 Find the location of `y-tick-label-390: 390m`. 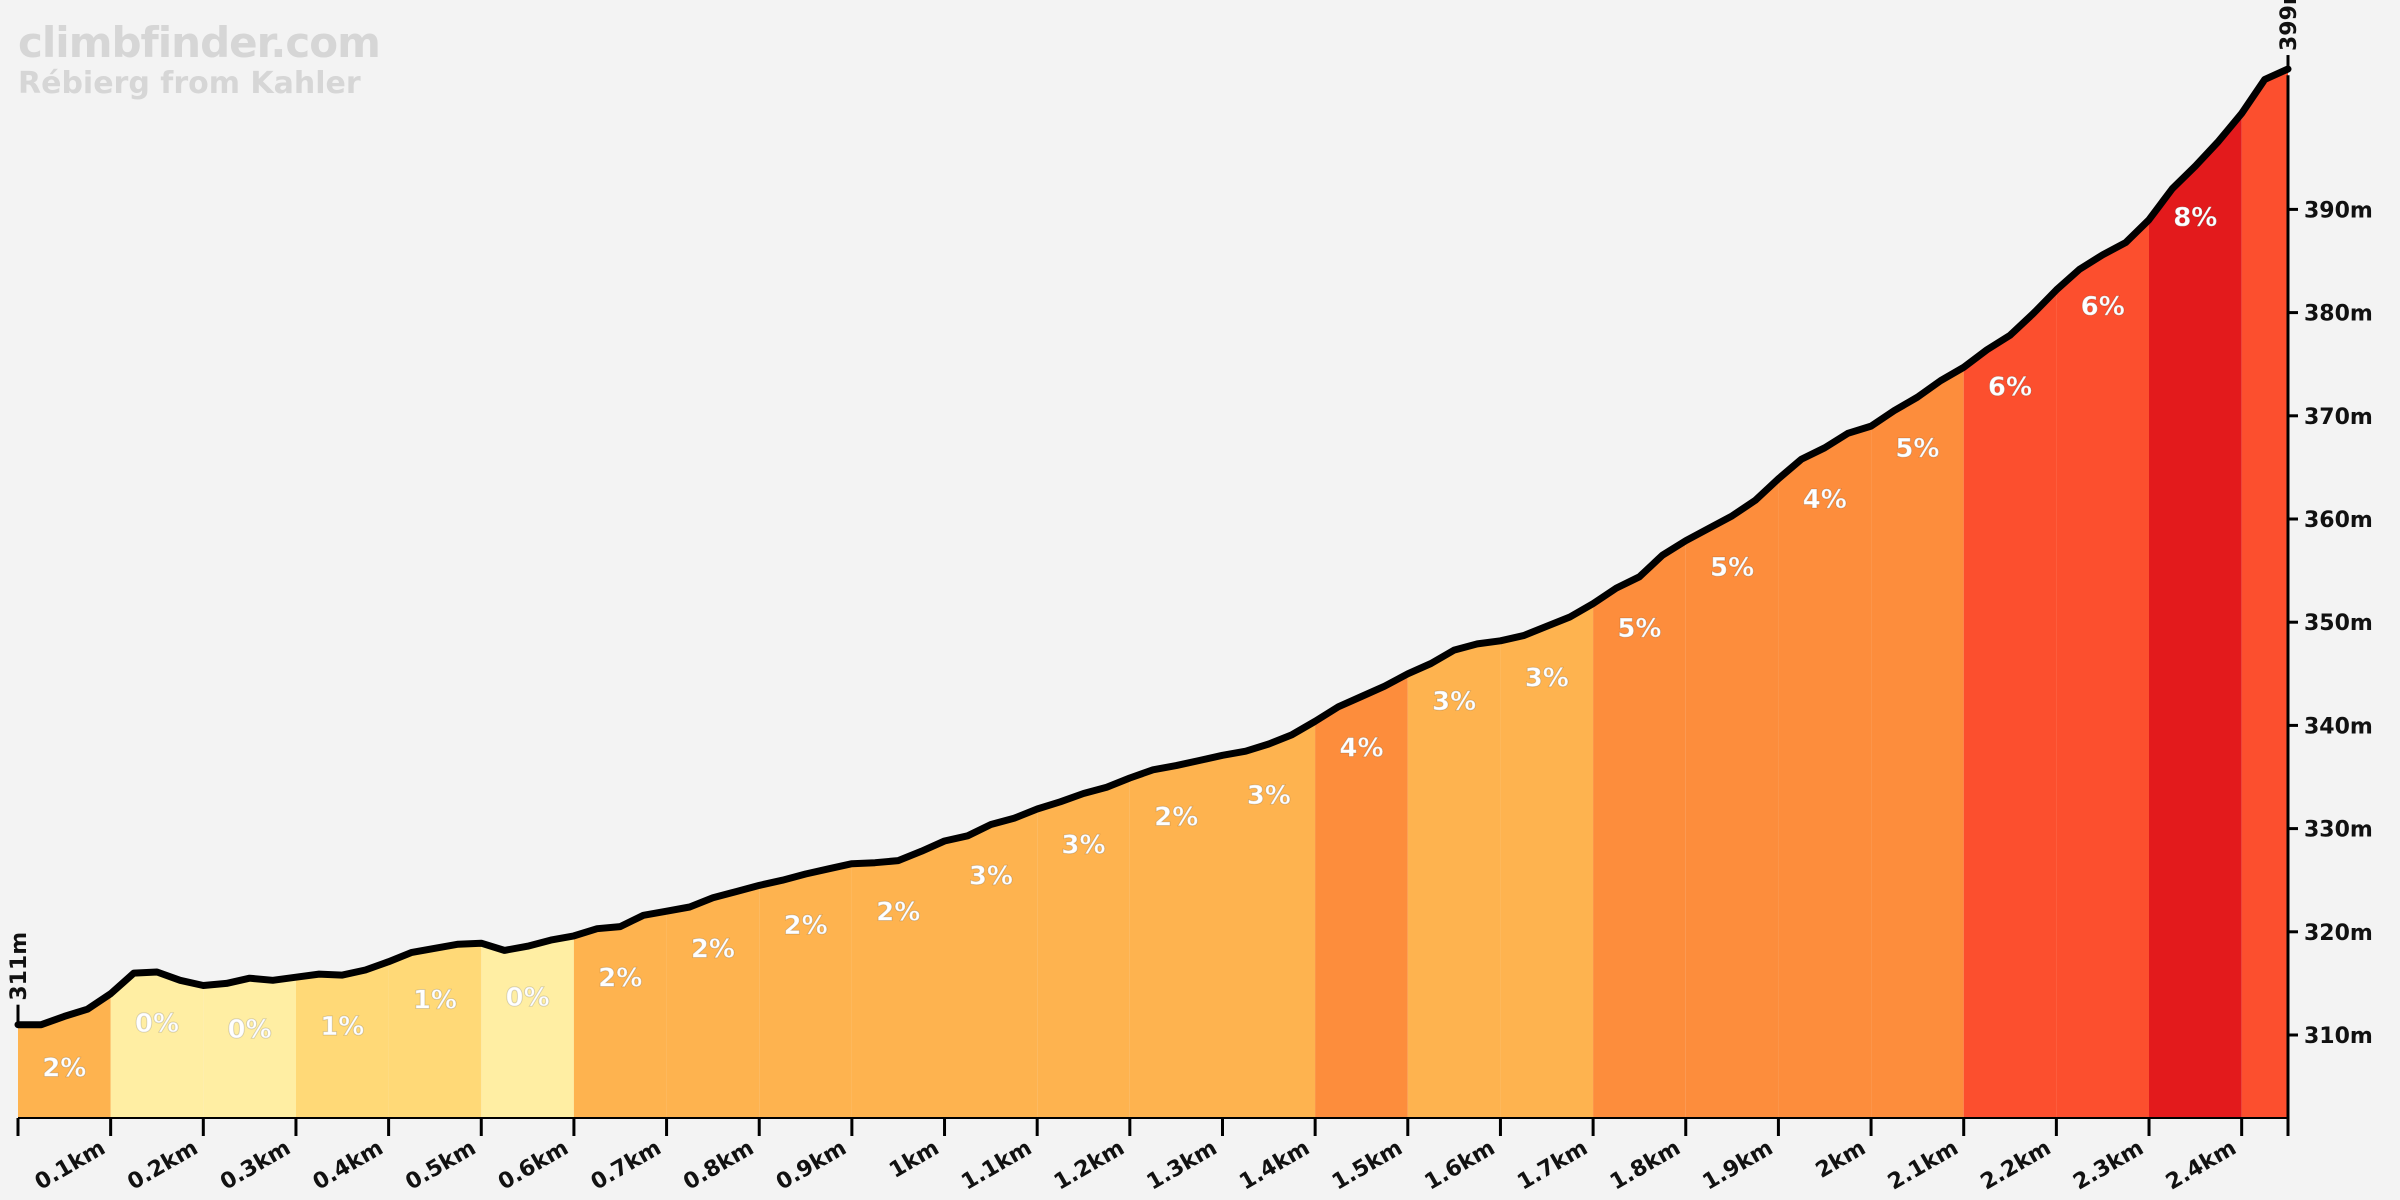

y-tick-label-390: 390m is located at coordinates (2338, 210).